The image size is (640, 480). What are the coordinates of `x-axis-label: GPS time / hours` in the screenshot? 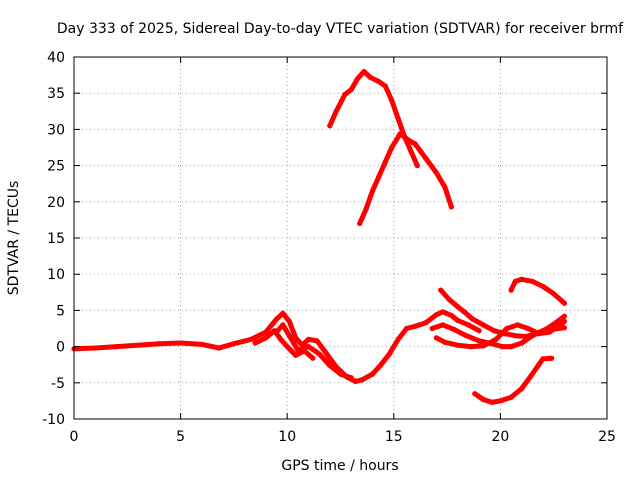 It's located at (339, 466).